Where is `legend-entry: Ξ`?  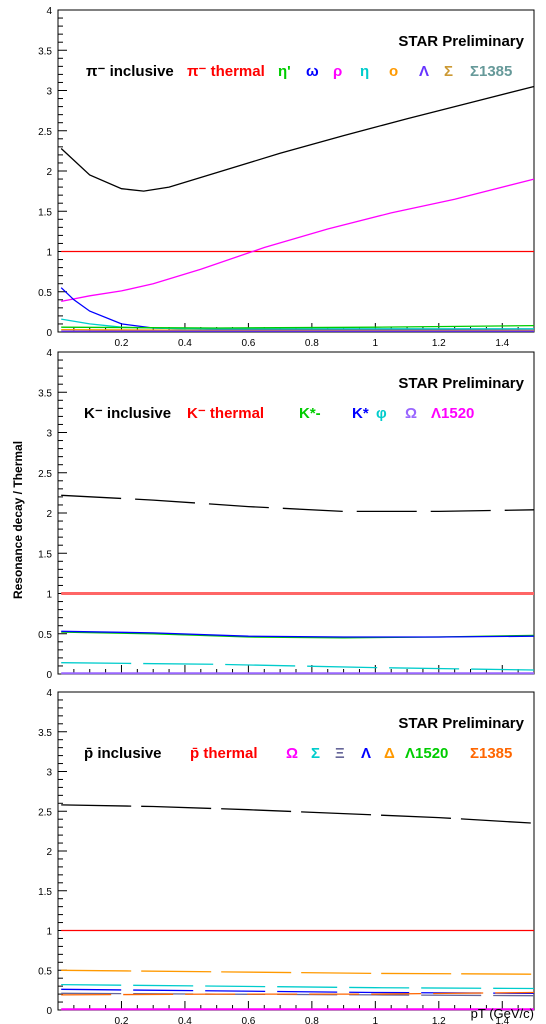
legend-entry: Ξ is located at coordinates (340, 753).